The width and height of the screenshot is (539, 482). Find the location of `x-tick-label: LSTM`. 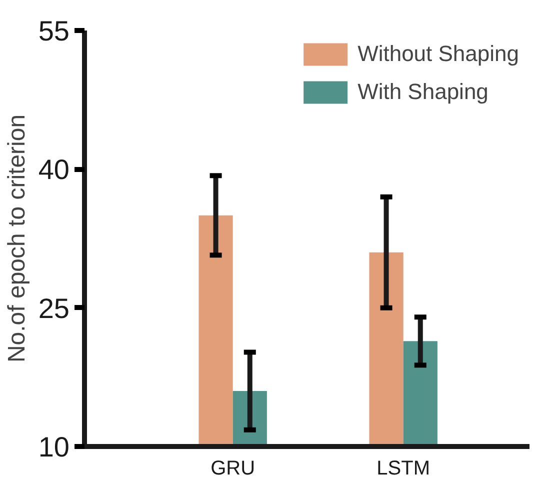

x-tick-label: LSTM is located at coordinates (403, 469).